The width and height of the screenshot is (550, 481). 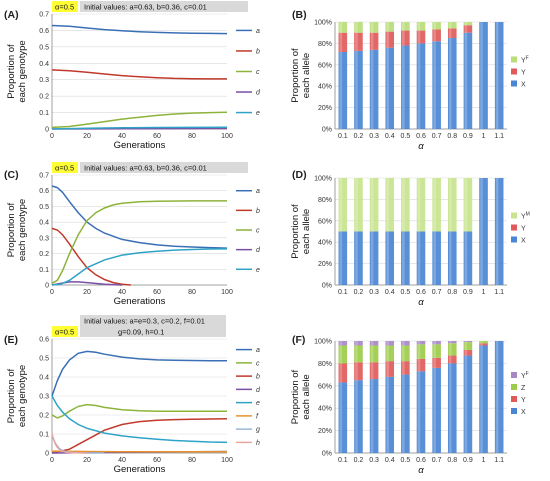 I want to click on x-axis-title: Generations, so click(x=140, y=301).